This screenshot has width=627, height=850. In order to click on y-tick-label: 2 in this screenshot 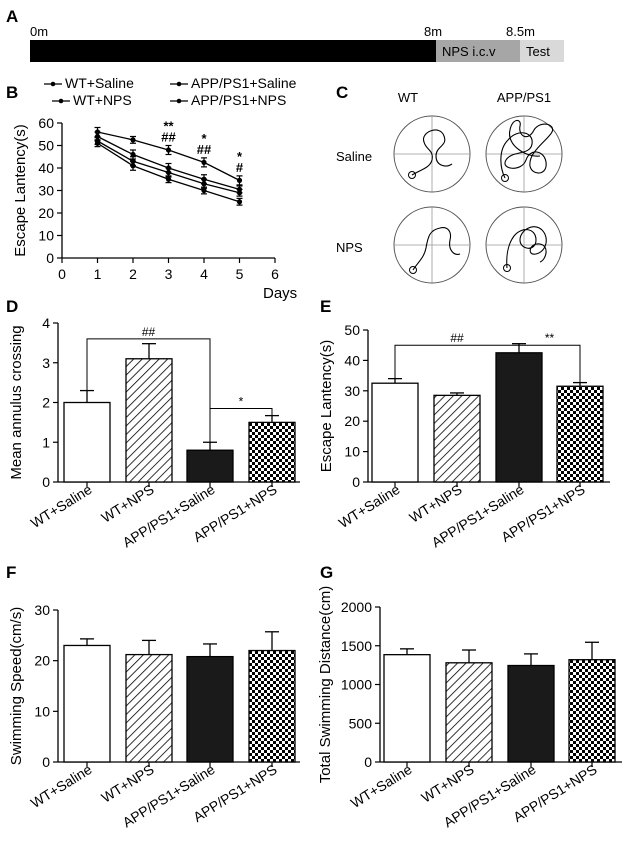, I will do `click(46, 403)`.